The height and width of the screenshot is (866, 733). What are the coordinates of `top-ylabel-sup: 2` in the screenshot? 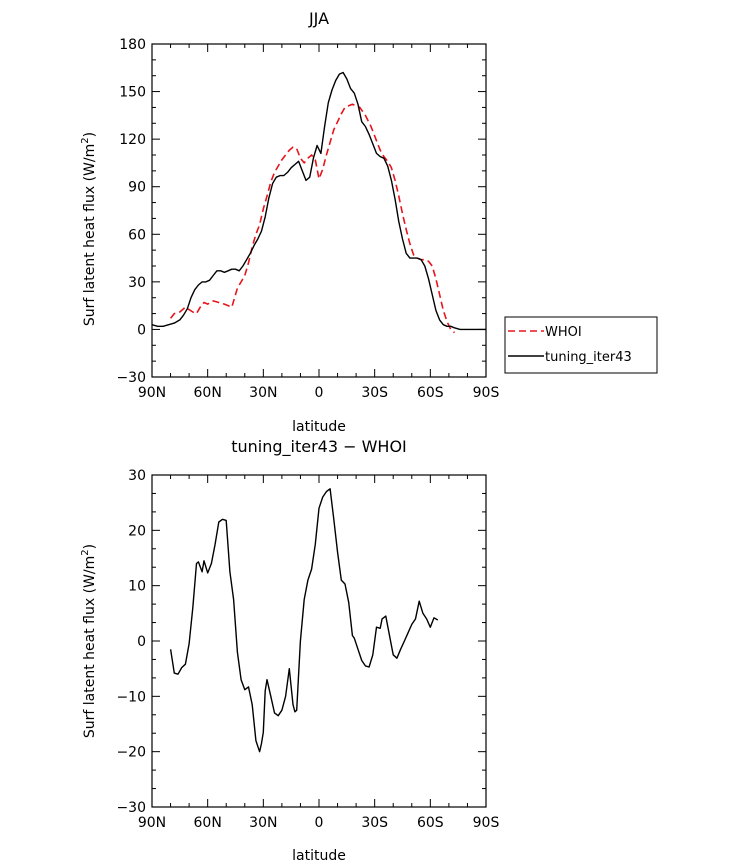 It's located at (85, 140).